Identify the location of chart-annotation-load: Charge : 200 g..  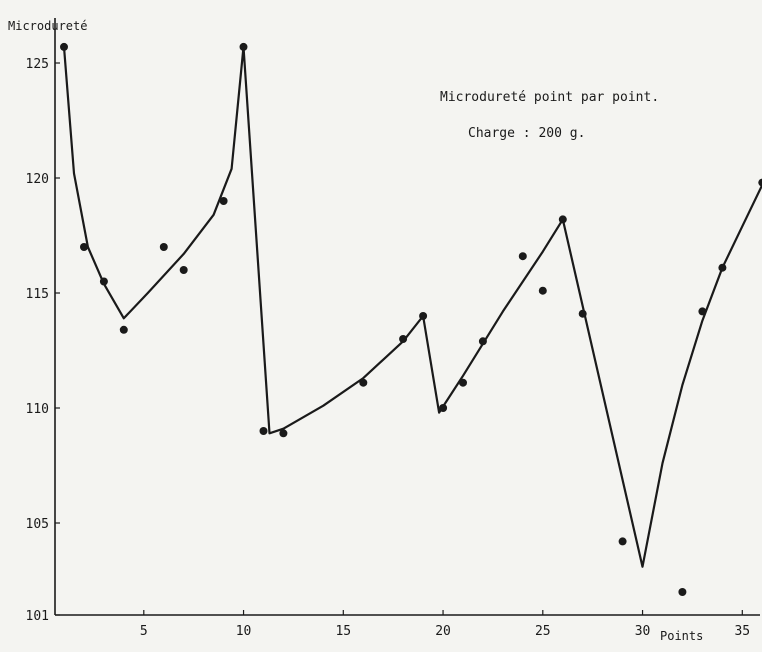
(526, 133).